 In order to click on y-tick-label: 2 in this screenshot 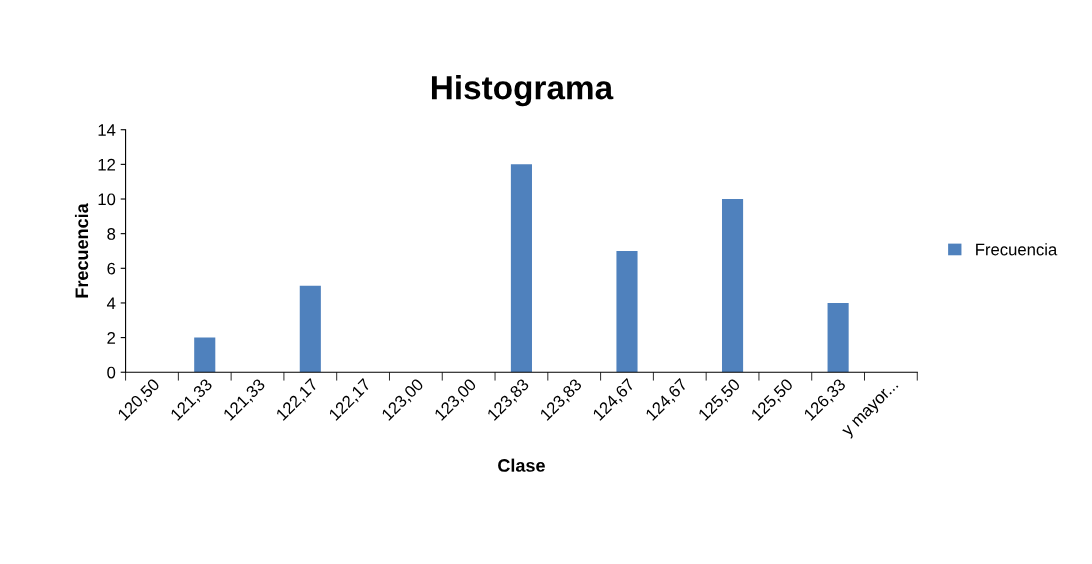, I will do `click(111, 338)`.